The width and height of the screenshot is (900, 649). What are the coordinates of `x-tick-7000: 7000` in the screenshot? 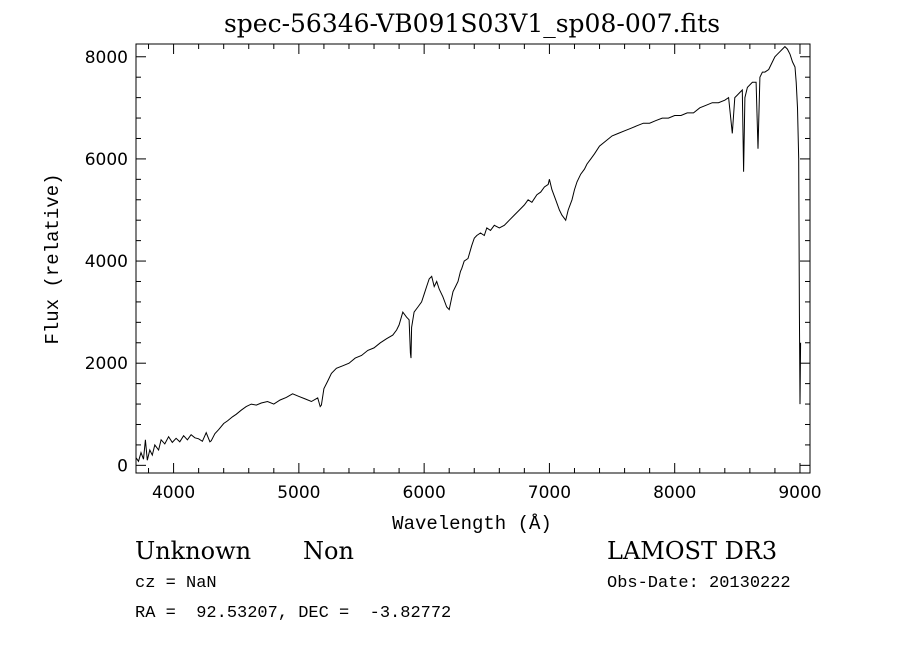 It's located at (549, 273).